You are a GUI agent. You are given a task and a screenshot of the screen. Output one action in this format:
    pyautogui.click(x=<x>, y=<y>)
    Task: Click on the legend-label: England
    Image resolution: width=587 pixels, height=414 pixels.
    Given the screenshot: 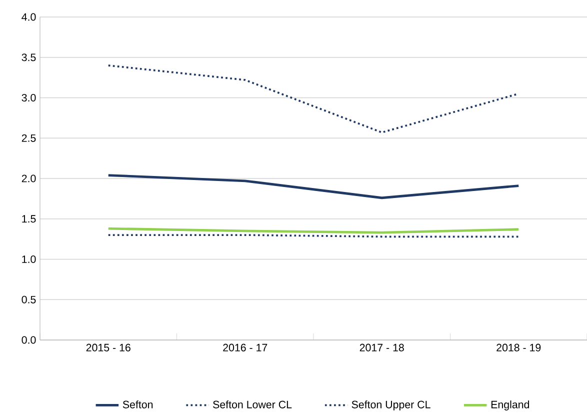 What is the action you would take?
    pyautogui.click(x=510, y=405)
    